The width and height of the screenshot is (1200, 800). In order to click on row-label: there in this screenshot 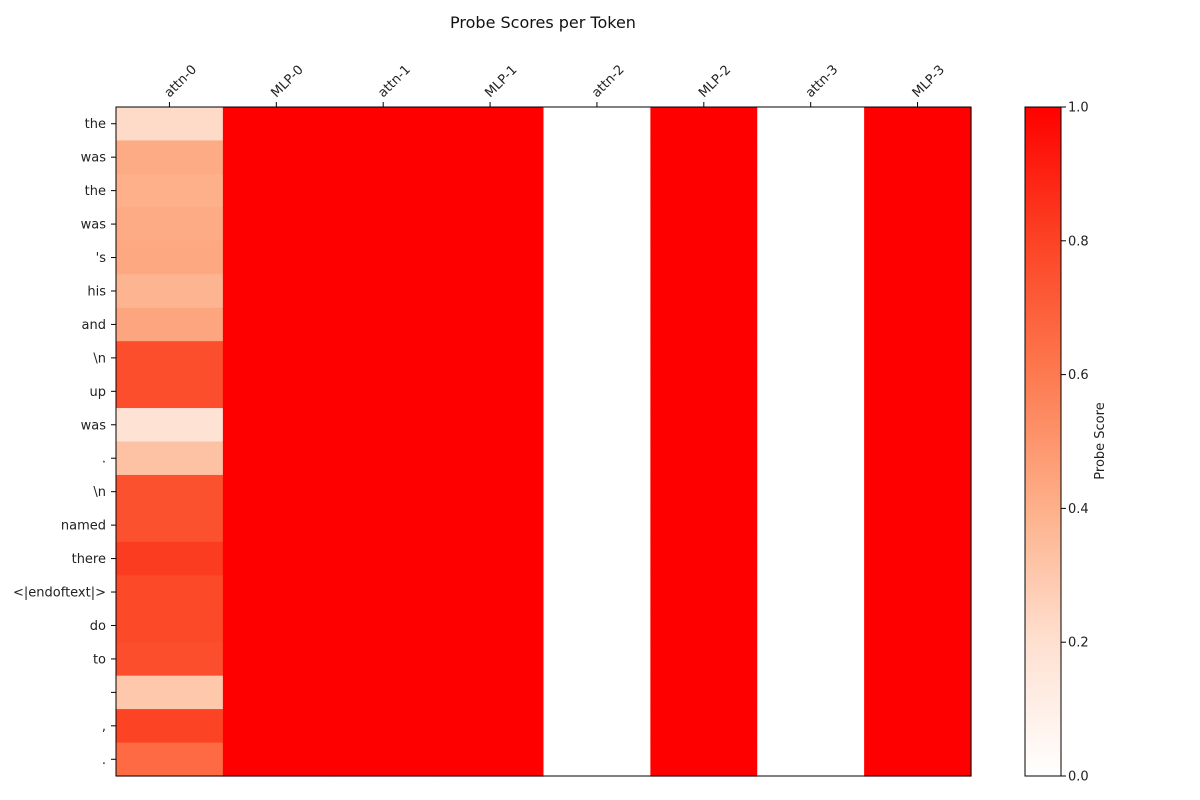, I will do `click(89, 559)`.